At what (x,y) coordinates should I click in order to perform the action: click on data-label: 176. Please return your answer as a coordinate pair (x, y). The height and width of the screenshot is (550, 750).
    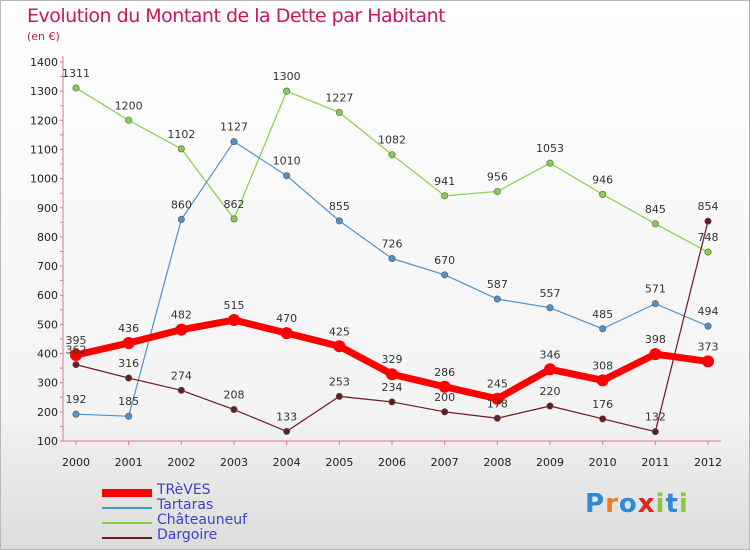
    Looking at the image, I should click on (602, 404).